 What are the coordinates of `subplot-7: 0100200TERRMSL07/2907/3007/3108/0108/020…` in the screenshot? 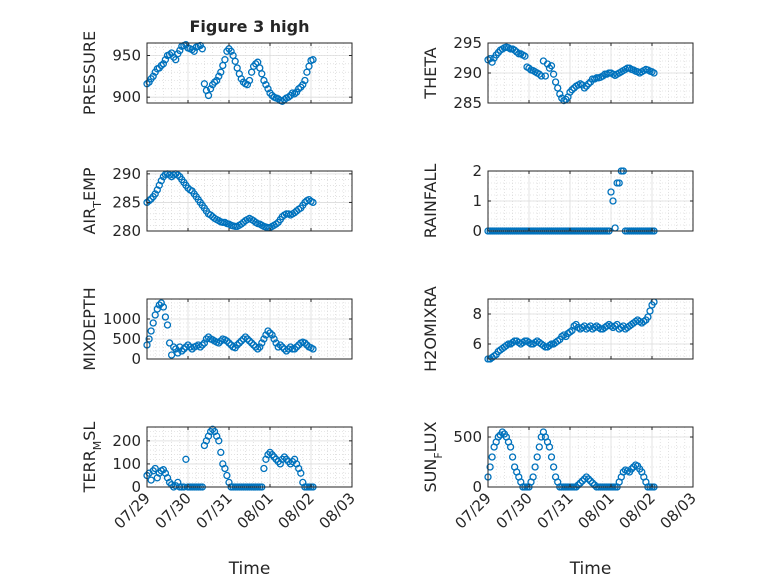 It's located at (219, 500).